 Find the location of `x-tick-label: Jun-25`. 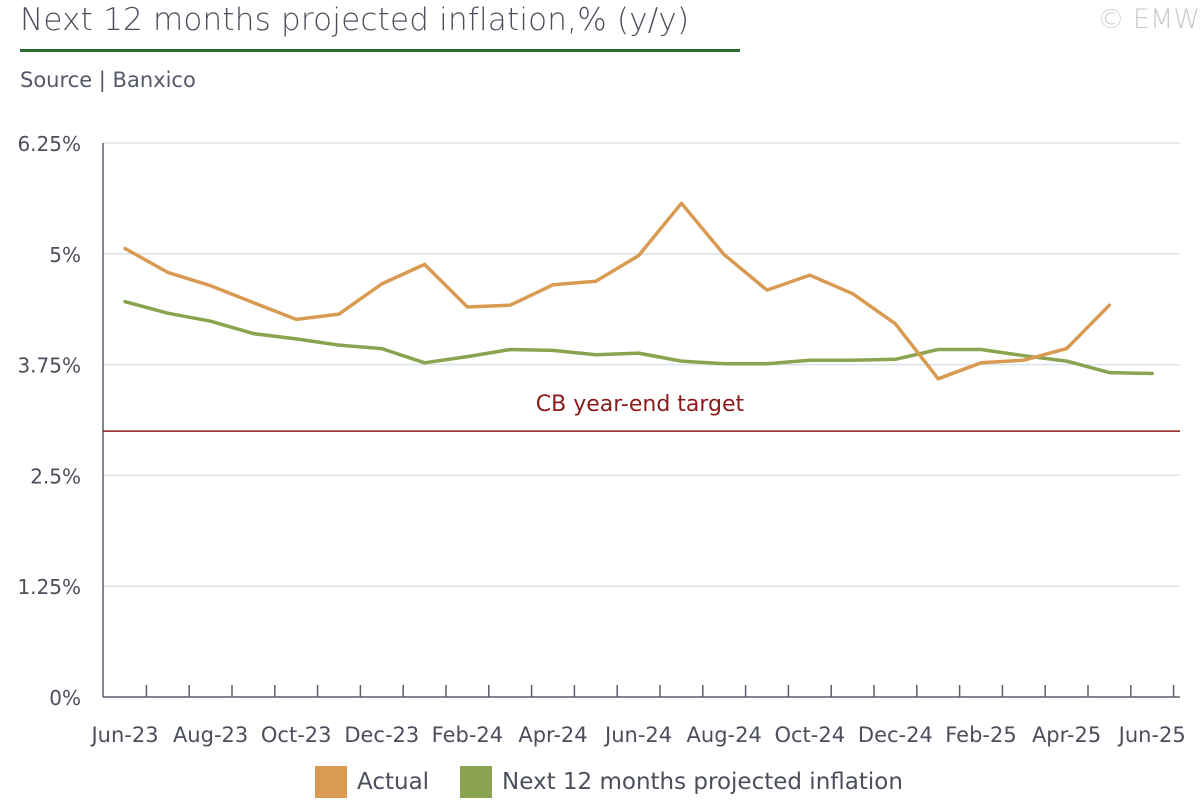

x-tick-label: Jun-25 is located at coordinates (1151, 735).